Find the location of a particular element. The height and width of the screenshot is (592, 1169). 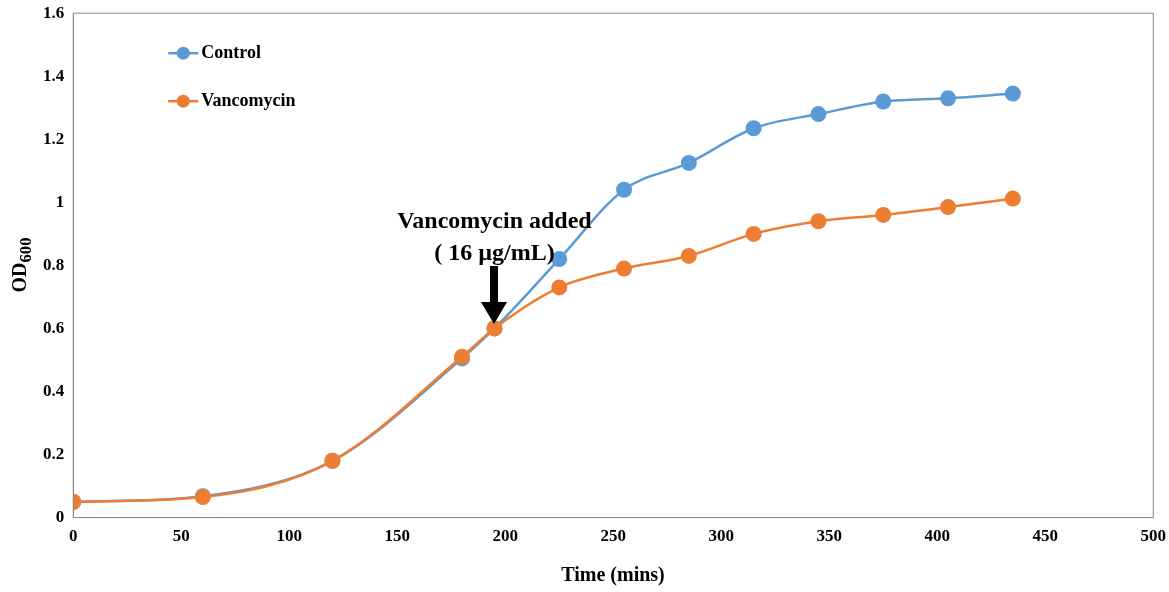

y-tick-label: 1 is located at coordinates (60, 201).